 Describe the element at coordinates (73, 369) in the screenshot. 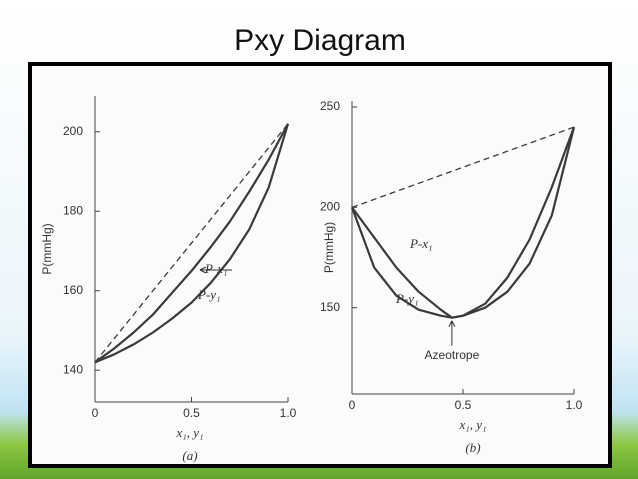

I see `y-tick-label: 140` at that location.